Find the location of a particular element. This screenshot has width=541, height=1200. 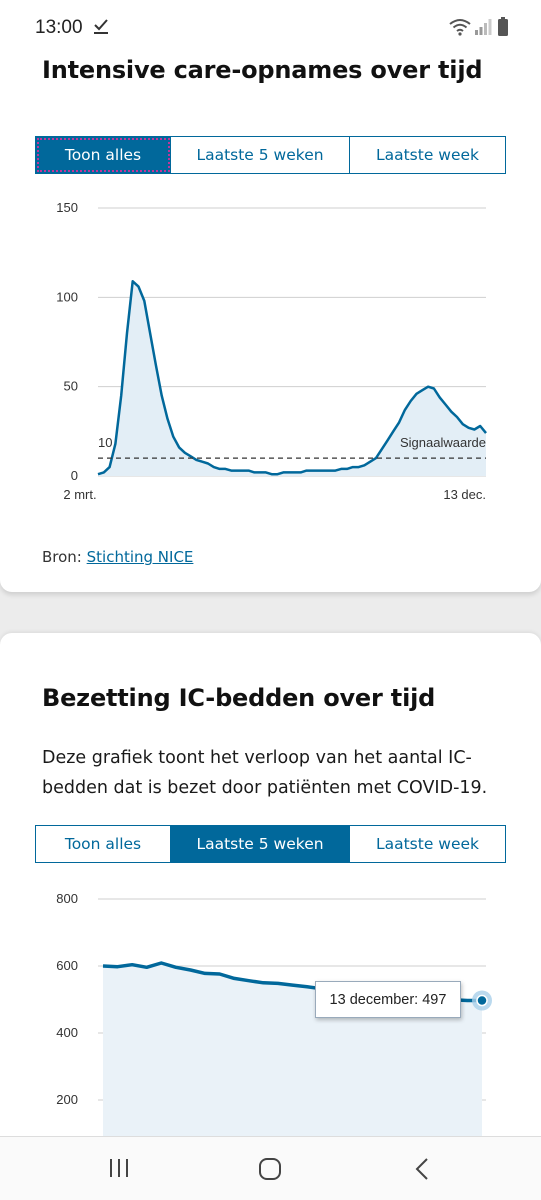

tab-laatste-5-weken-2: Laatste 5 weken is located at coordinates (260, 844).